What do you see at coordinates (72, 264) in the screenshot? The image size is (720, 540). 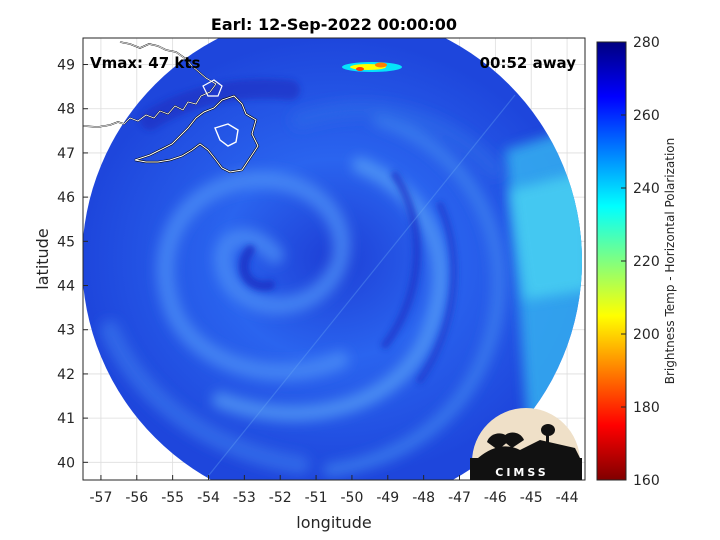 I see `y-axis-ticks: 40 41 42 43 44 45 46 47 48 49` at bounding box center [72, 264].